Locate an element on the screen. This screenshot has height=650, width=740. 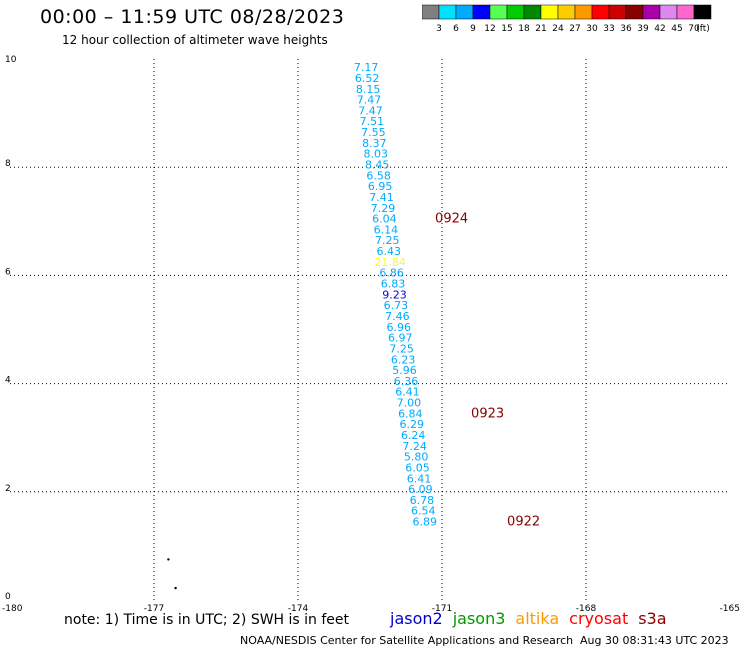
legend-label: 30 is located at coordinates (592, 29).